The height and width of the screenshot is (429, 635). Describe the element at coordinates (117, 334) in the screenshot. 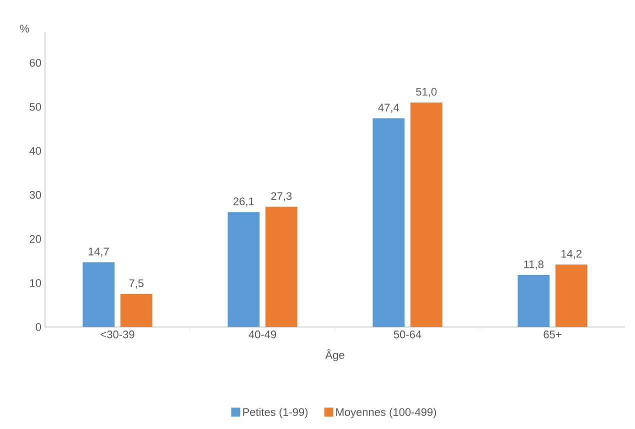

I see `x-tick-label: <30-39` at that location.